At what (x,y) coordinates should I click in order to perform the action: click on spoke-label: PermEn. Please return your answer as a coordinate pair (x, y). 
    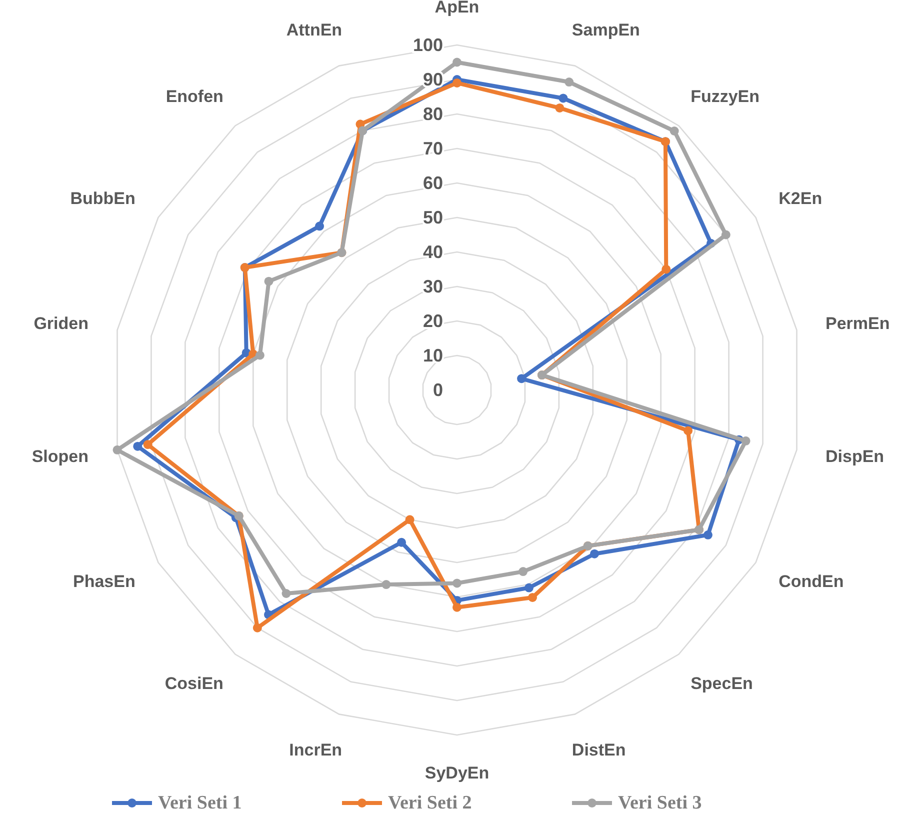
    Looking at the image, I should click on (857, 323).